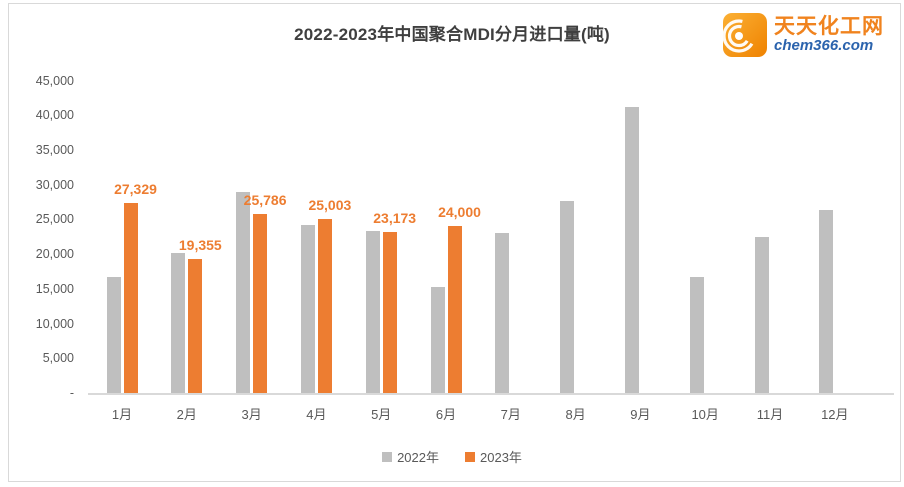  What do you see at coordinates (200, 244) in the screenshot?
I see `data-label-2023-2月: 19,355` at bounding box center [200, 244].